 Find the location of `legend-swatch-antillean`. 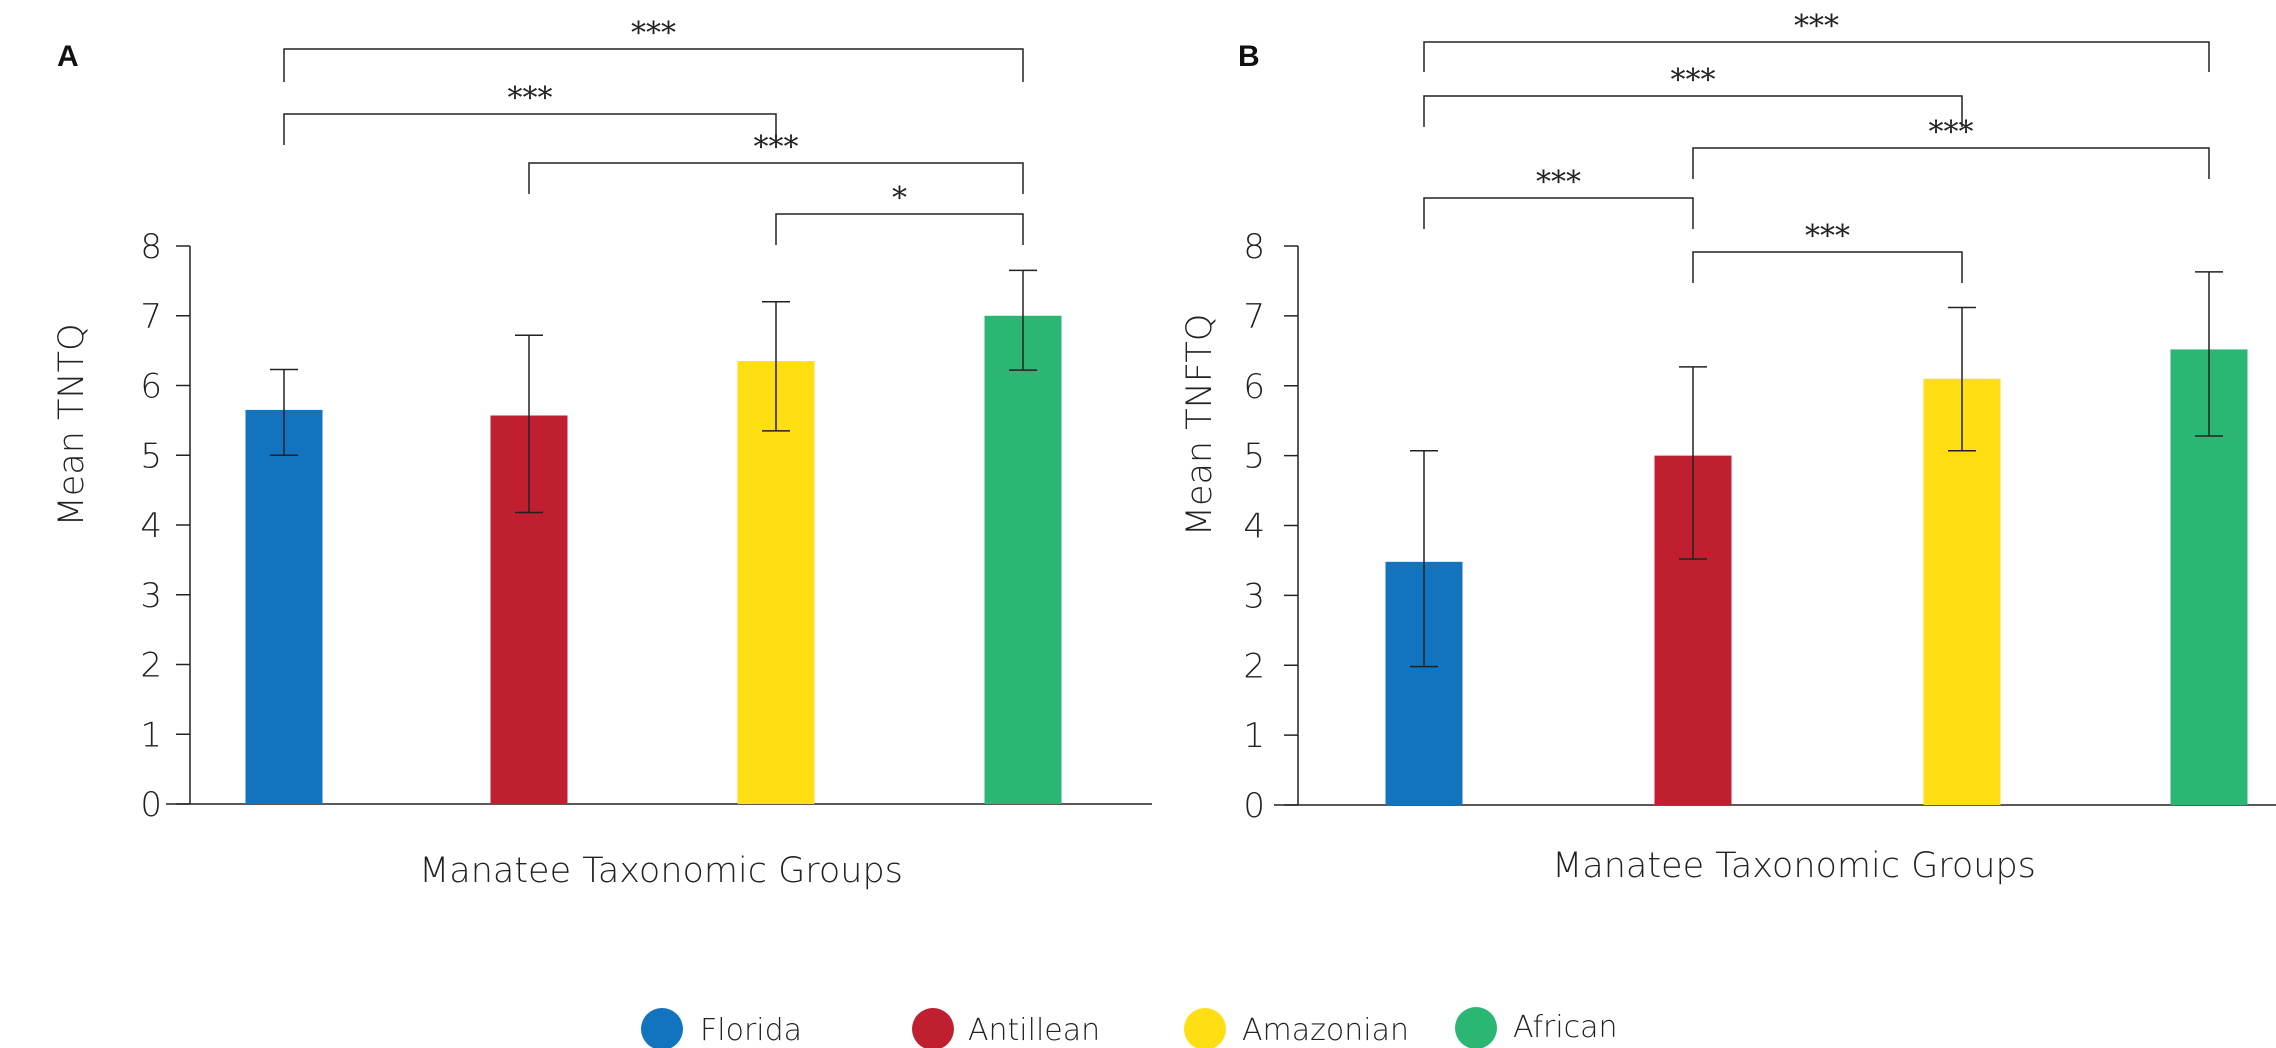

legend-swatch-antillean is located at coordinates (933, 1028).